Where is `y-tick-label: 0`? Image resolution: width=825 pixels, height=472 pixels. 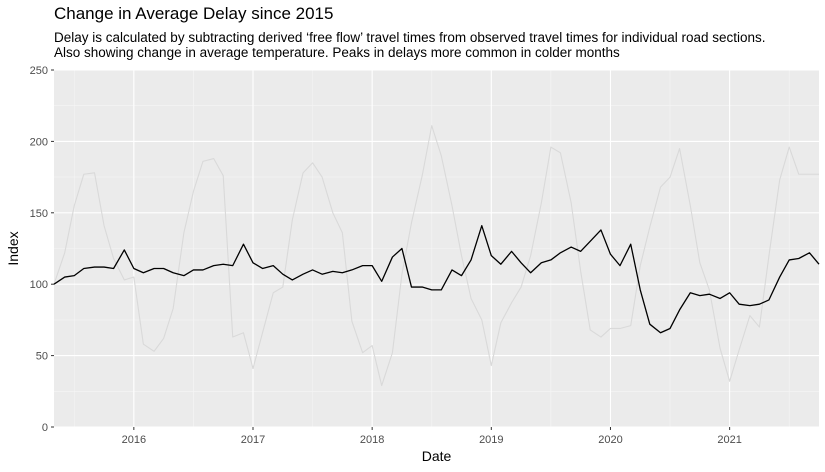
y-tick-label: 0 is located at coordinates (45, 428).